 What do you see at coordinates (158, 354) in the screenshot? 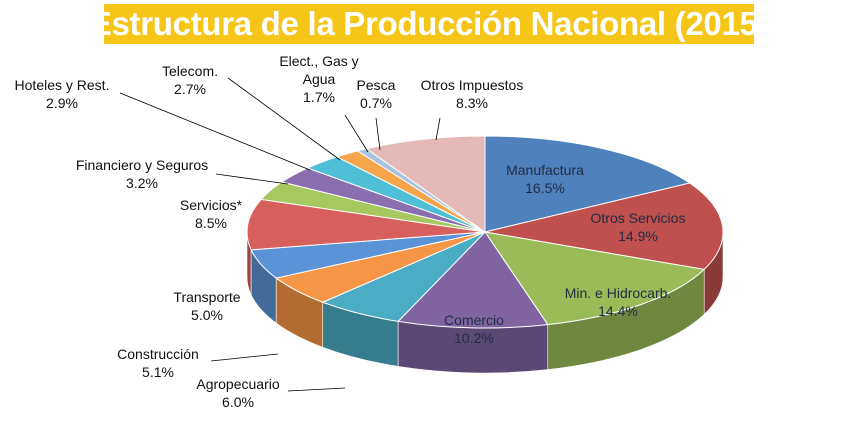
I see `slice-name-construccion: Construcción` at bounding box center [158, 354].